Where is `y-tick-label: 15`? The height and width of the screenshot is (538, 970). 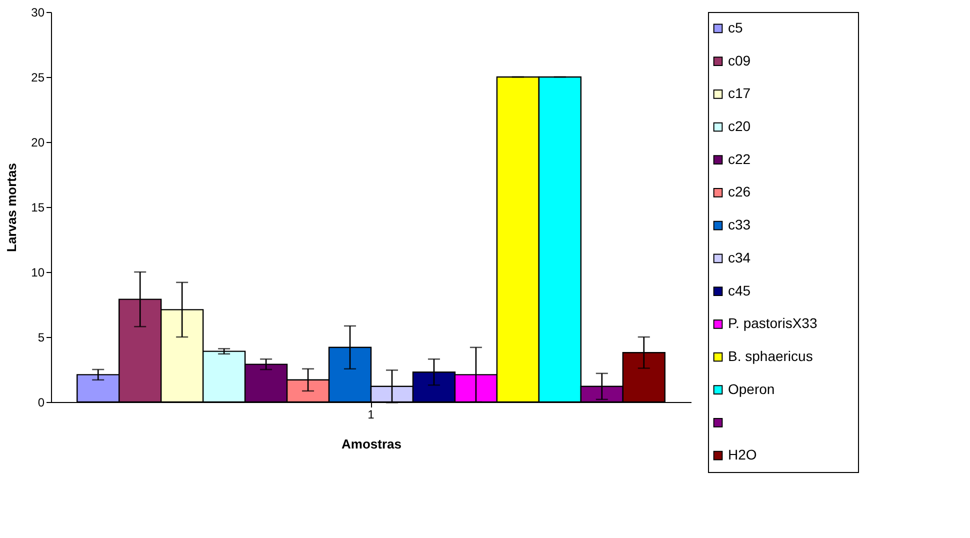
y-tick-label: 15 is located at coordinates (38, 207).